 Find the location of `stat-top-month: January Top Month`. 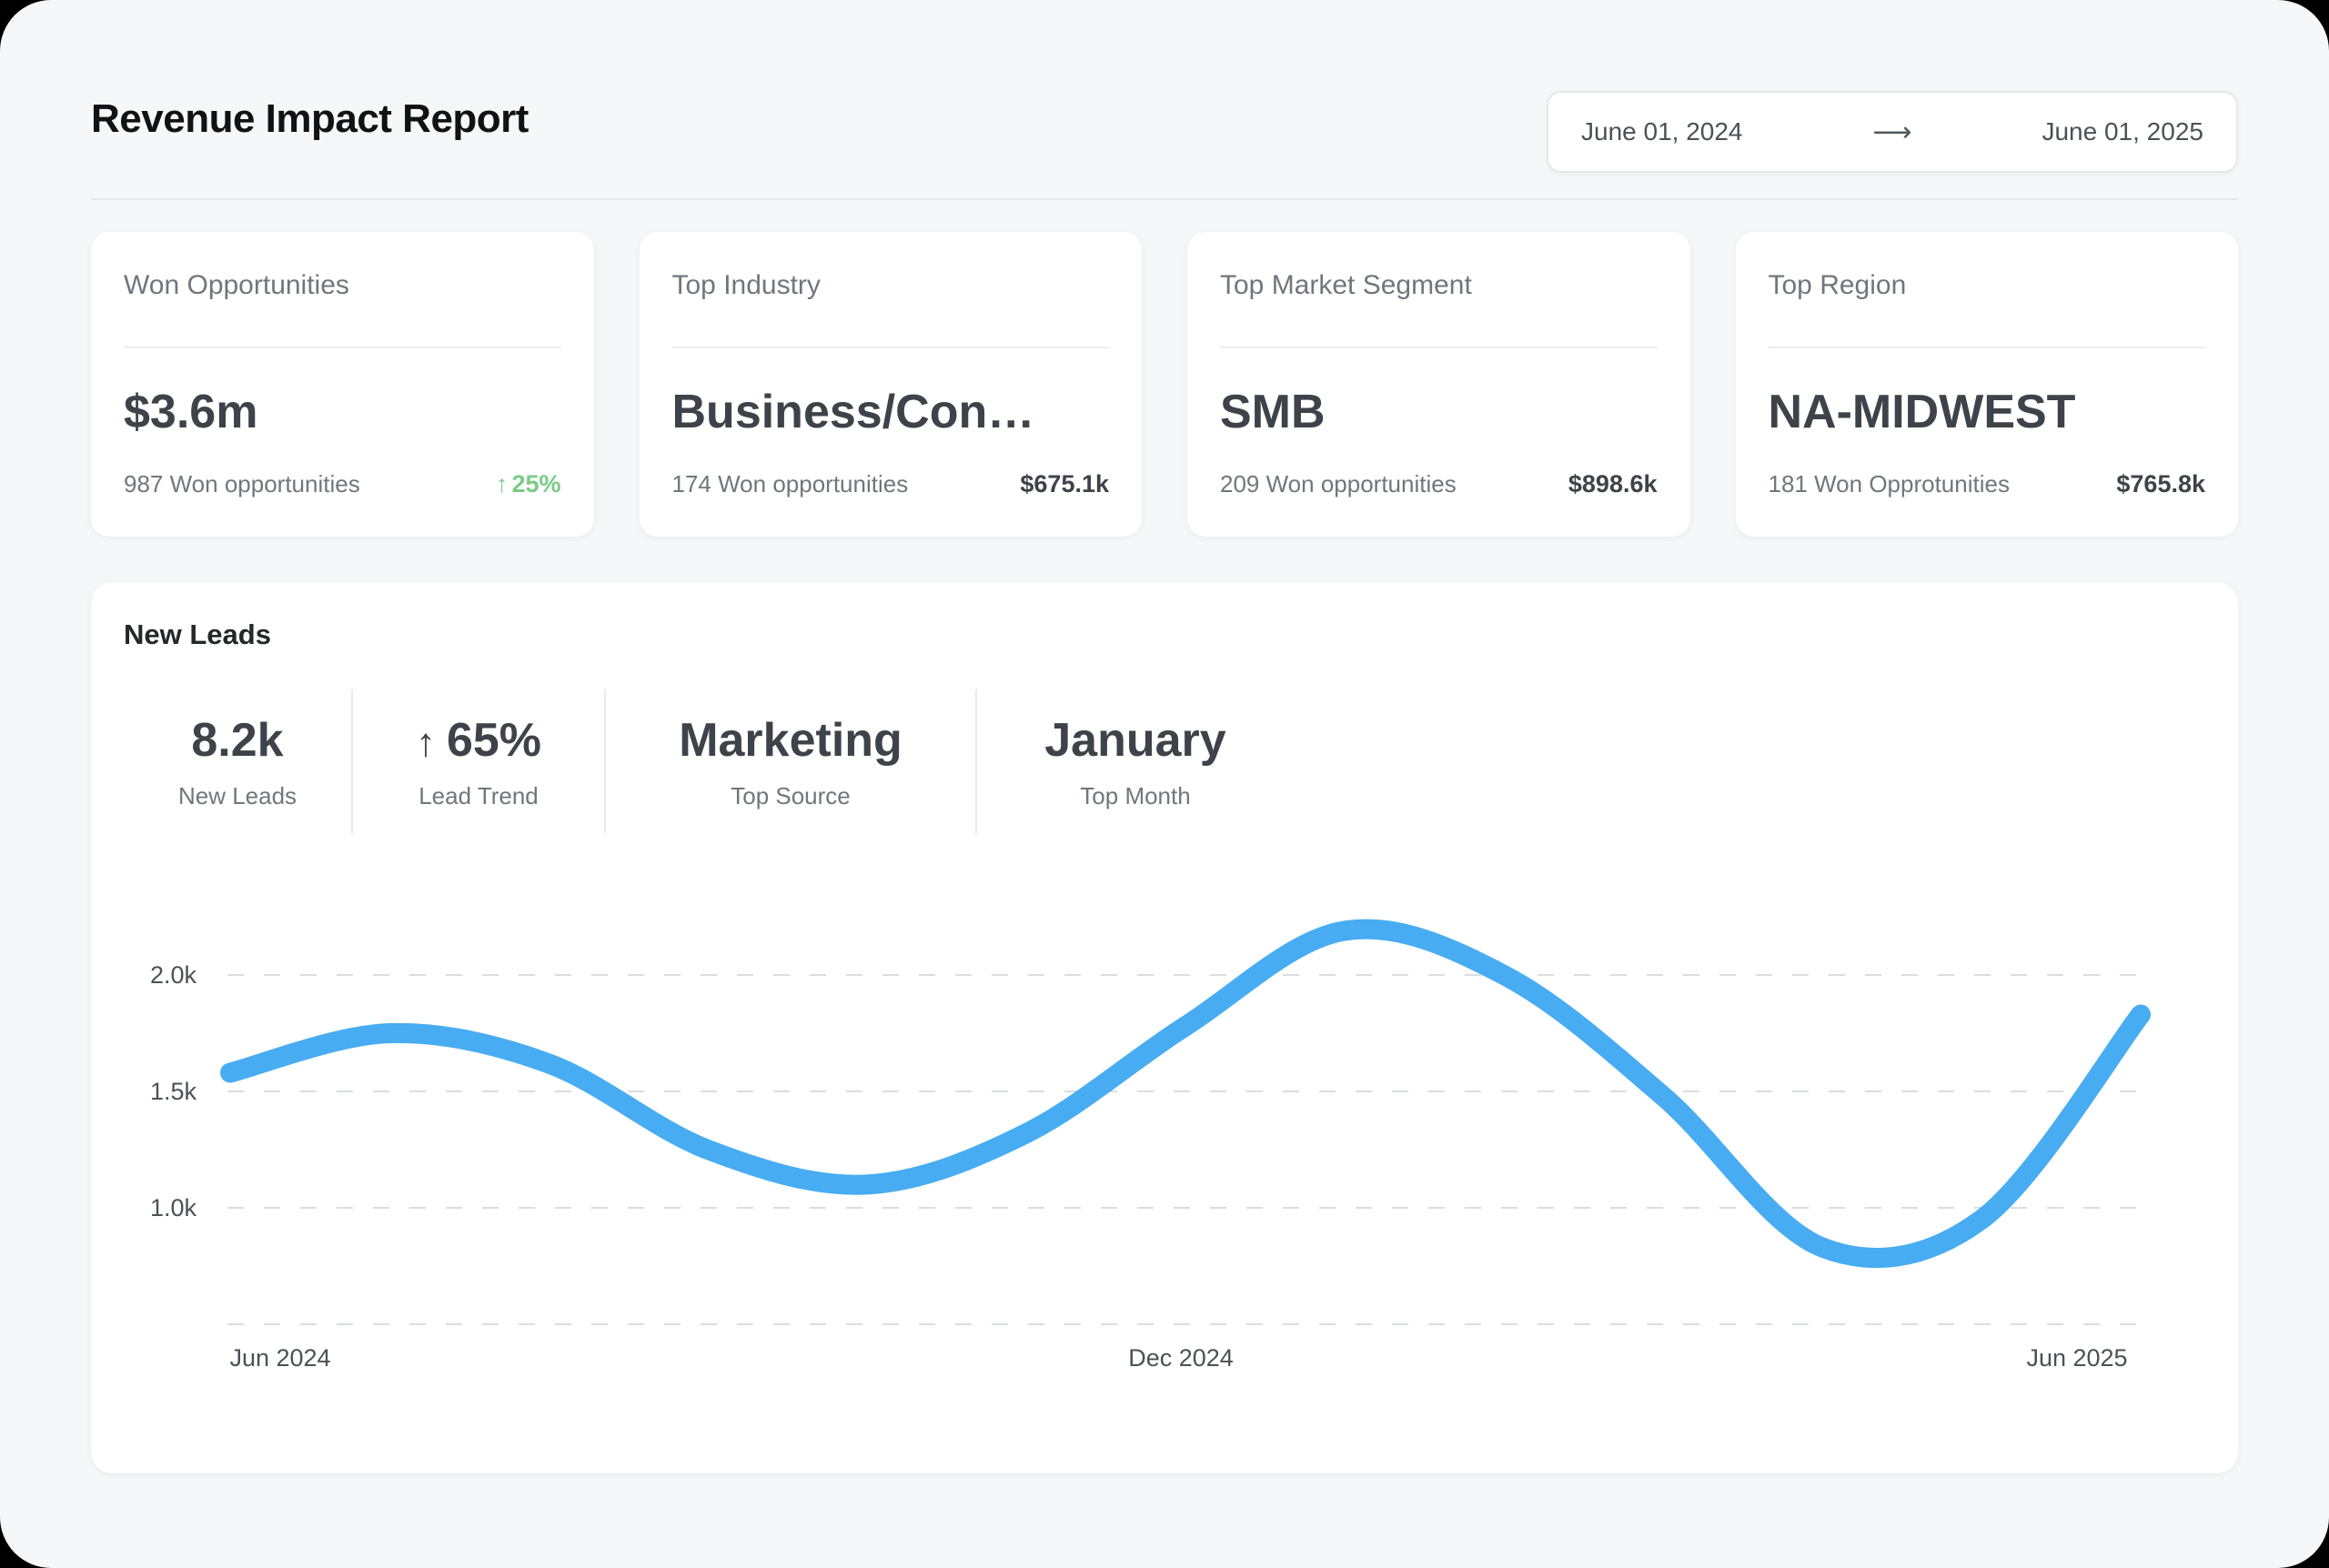

stat-top-month: January Top Month is located at coordinates (1134, 761).